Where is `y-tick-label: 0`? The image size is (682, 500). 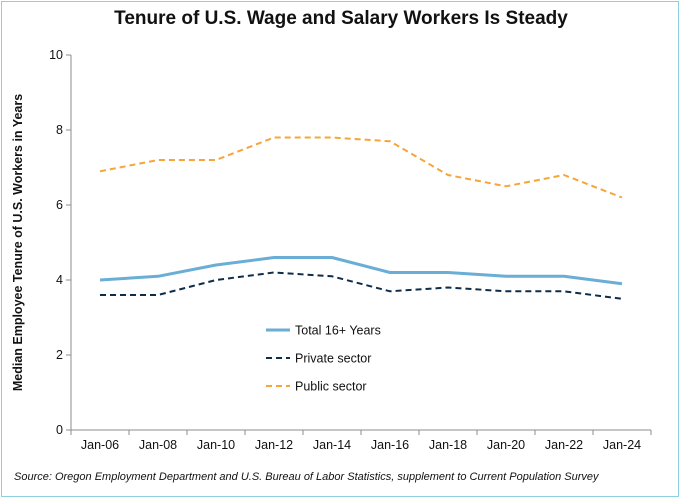
y-tick-label: 0 is located at coordinates (59, 430).